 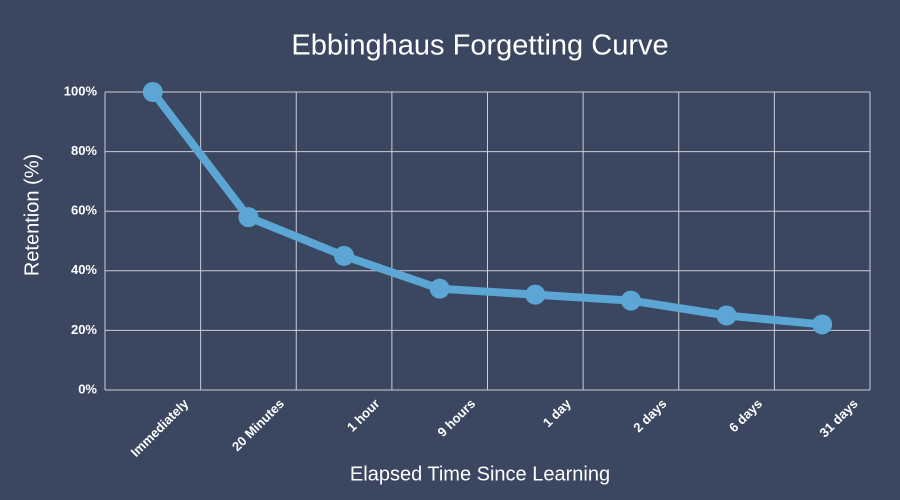 I want to click on chart-title: Ebbinghaus Forgetting Curve, so click(x=479, y=46).